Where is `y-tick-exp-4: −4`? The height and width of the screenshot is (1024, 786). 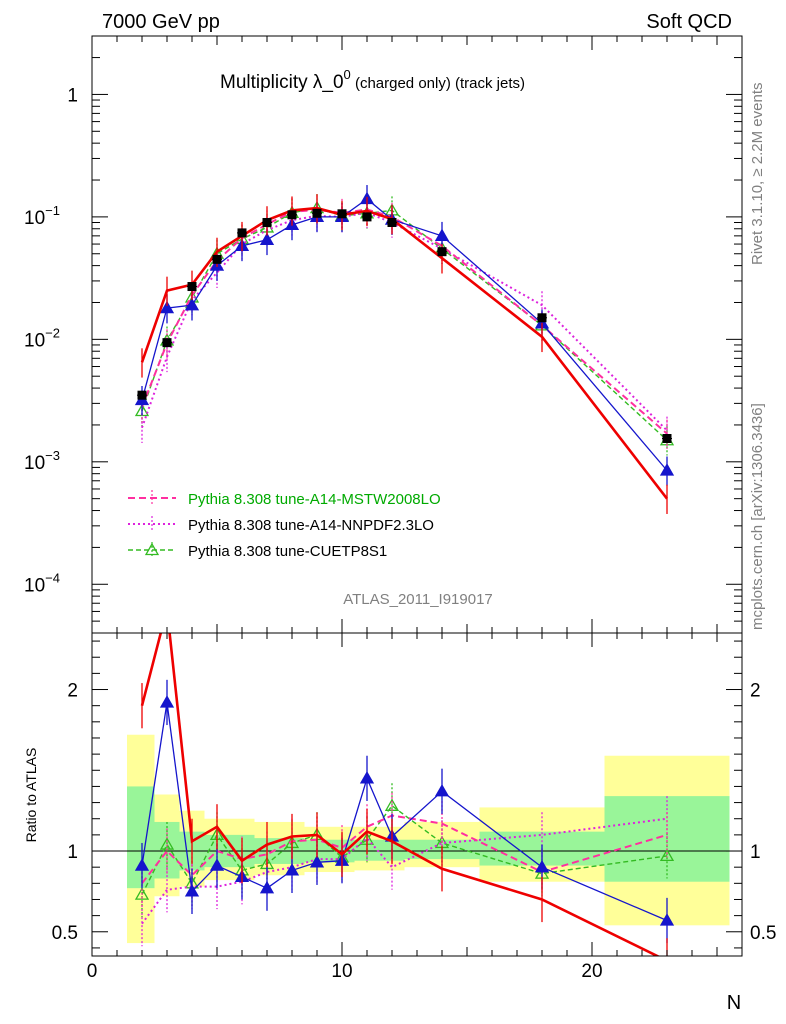
y-tick-exp-4: −4 is located at coordinates (52, 577).